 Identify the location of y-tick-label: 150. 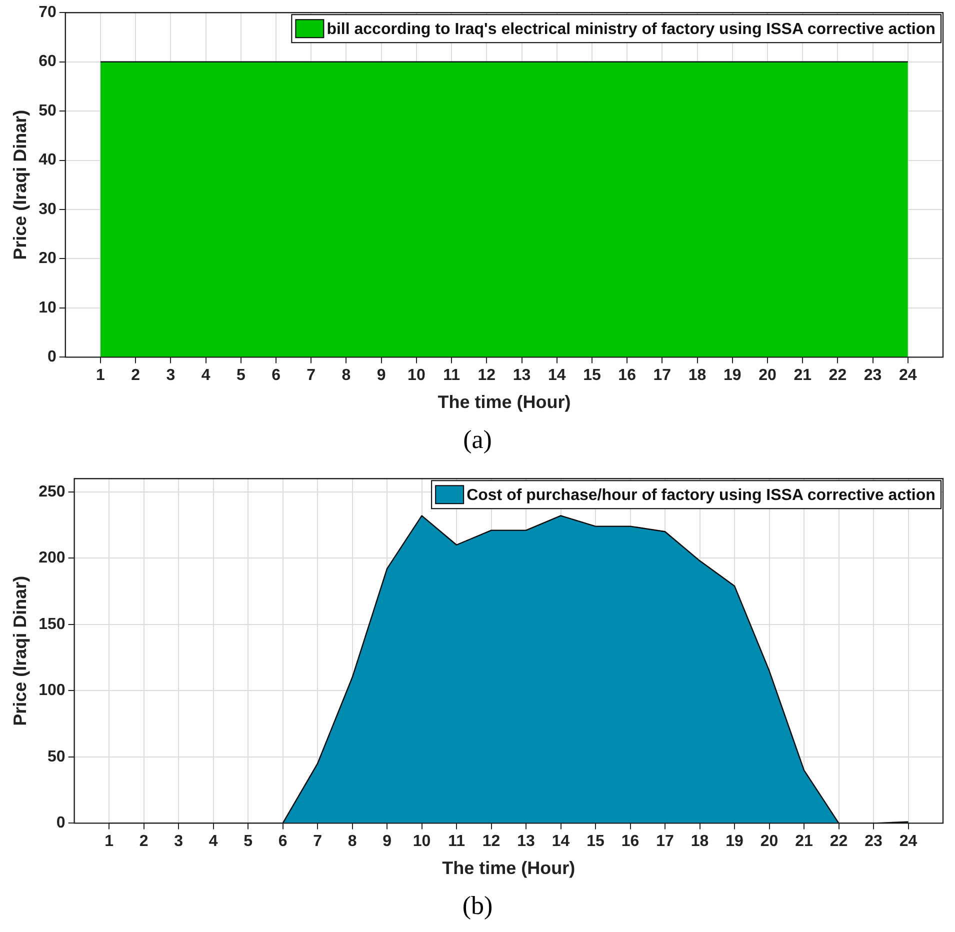
(52, 624).